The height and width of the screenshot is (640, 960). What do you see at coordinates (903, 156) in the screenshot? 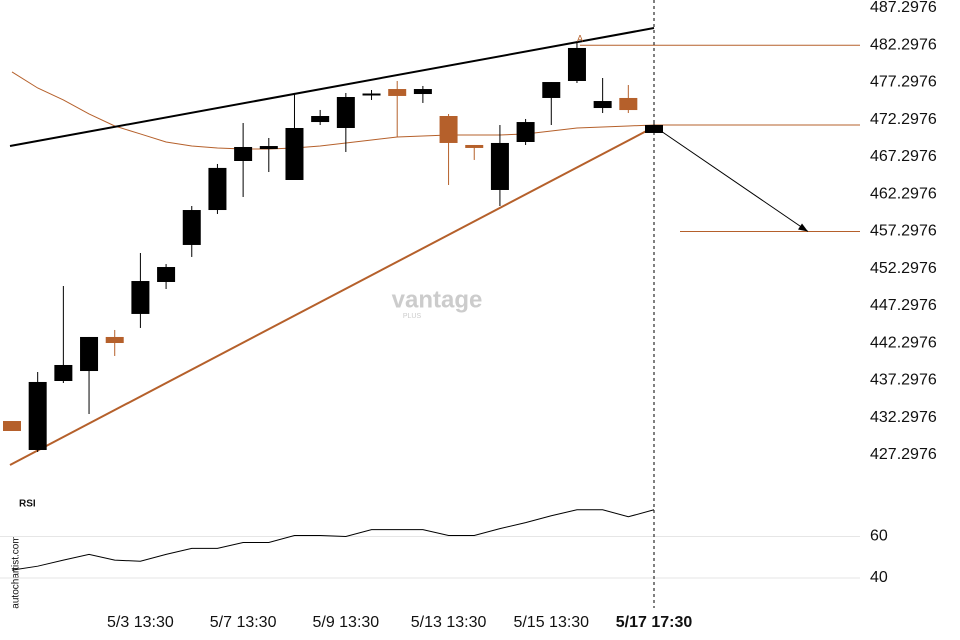
I see `y-tick-label: 467.2976` at bounding box center [903, 156].